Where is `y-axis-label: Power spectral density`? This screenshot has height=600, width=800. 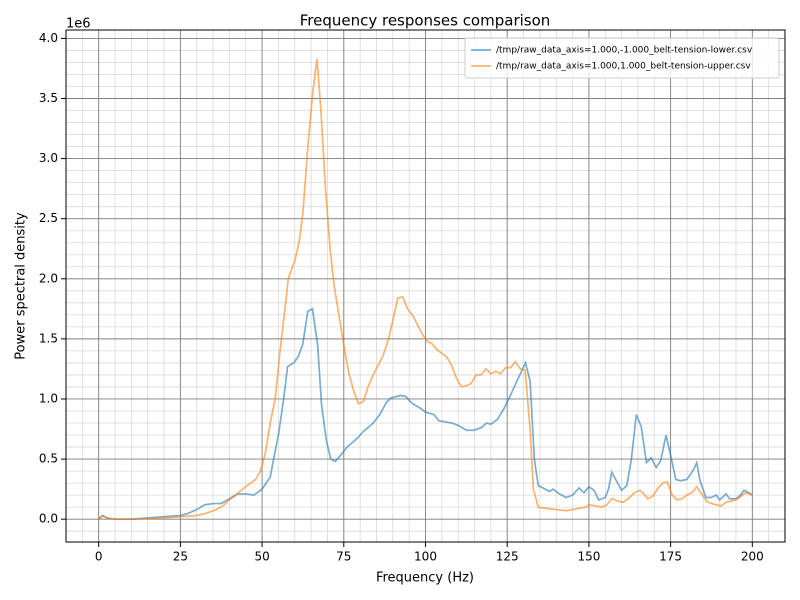 y-axis-label: Power spectral density is located at coordinates (21, 286).